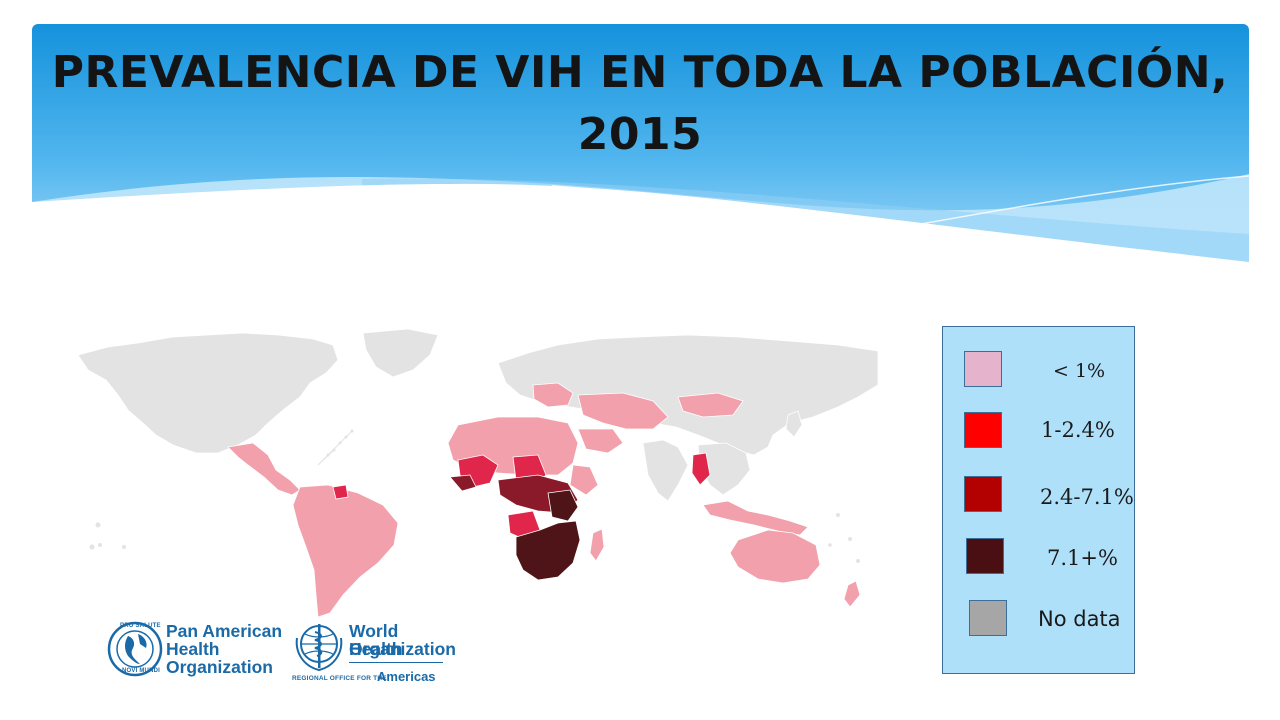 This screenshot has height=720, width=1280. Describe the element at coordinates (463, 483) in the screenshot. I see `map-region-west-africa-high` at that location.